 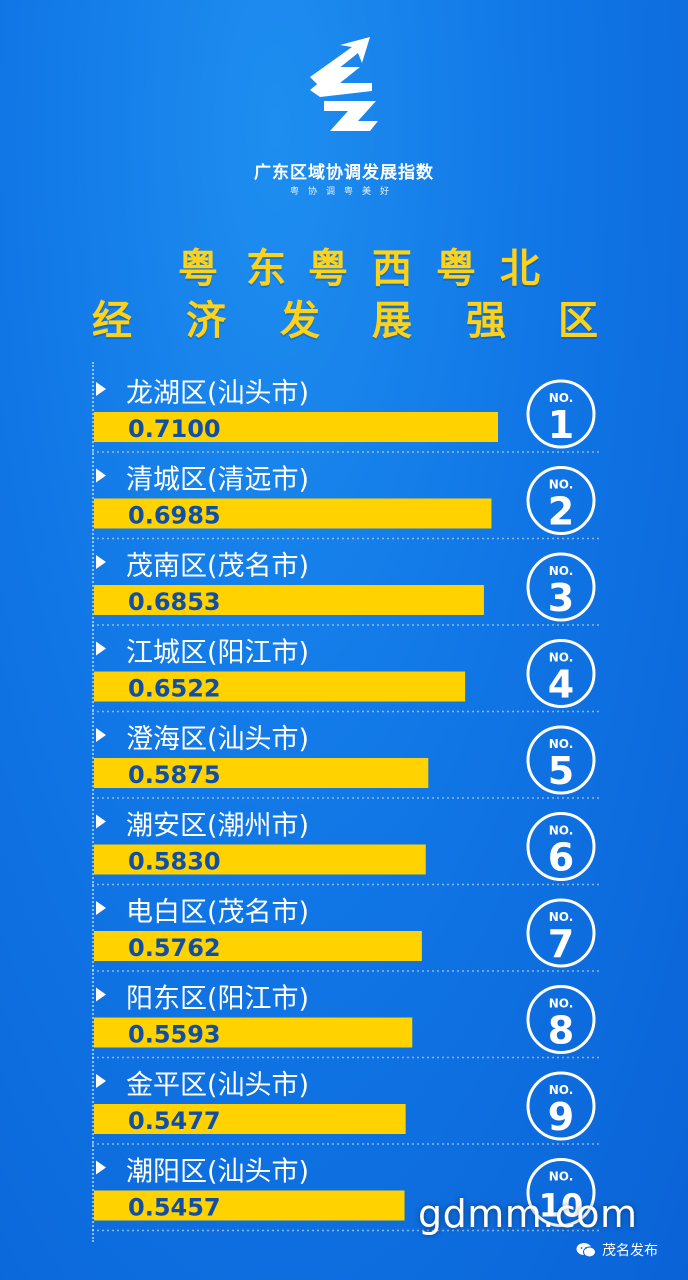 What do you see at coordinates (174, 1208) in the screenshot?
I see `value-label: 0.5457` at bounding box center [174, 1208].